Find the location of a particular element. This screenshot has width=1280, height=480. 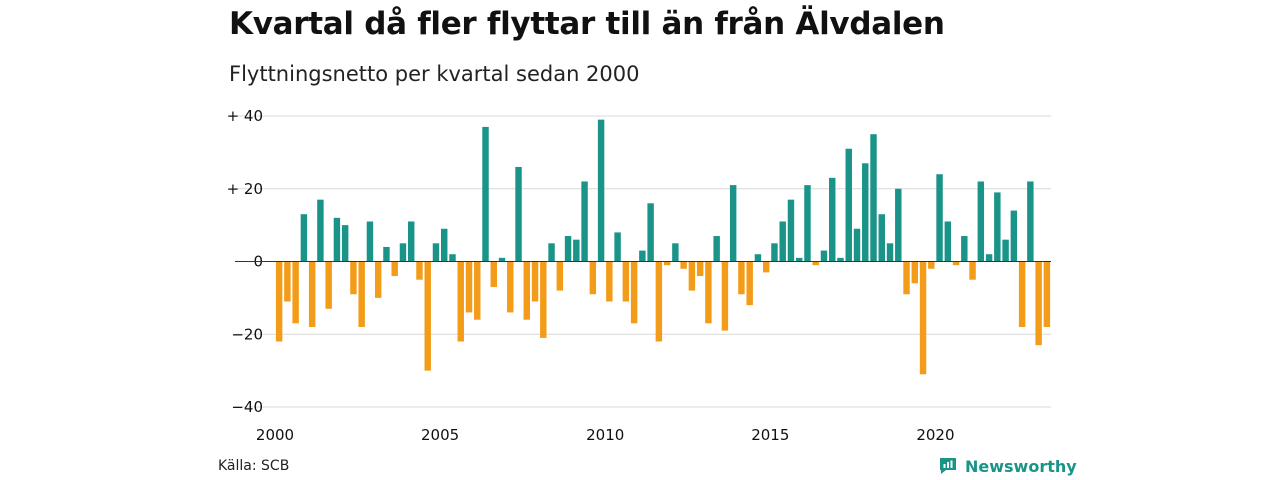

y-tick-label: −40 is located at coordinates (247, 407).